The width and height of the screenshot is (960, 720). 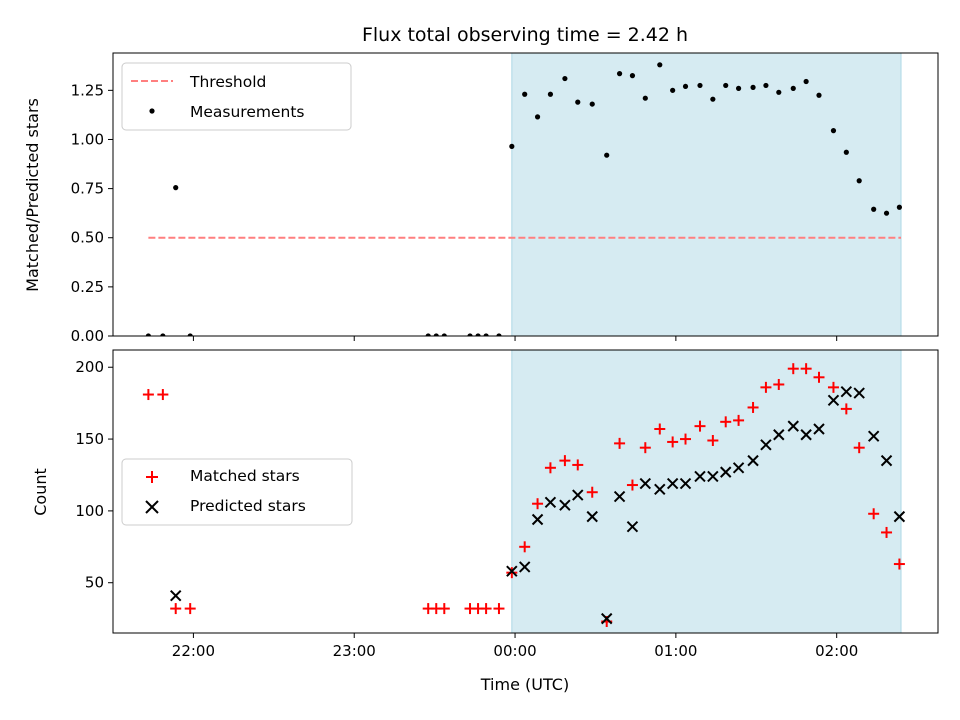 I want to click on y-tick-label: 0.25, so click(x=87, y=287).